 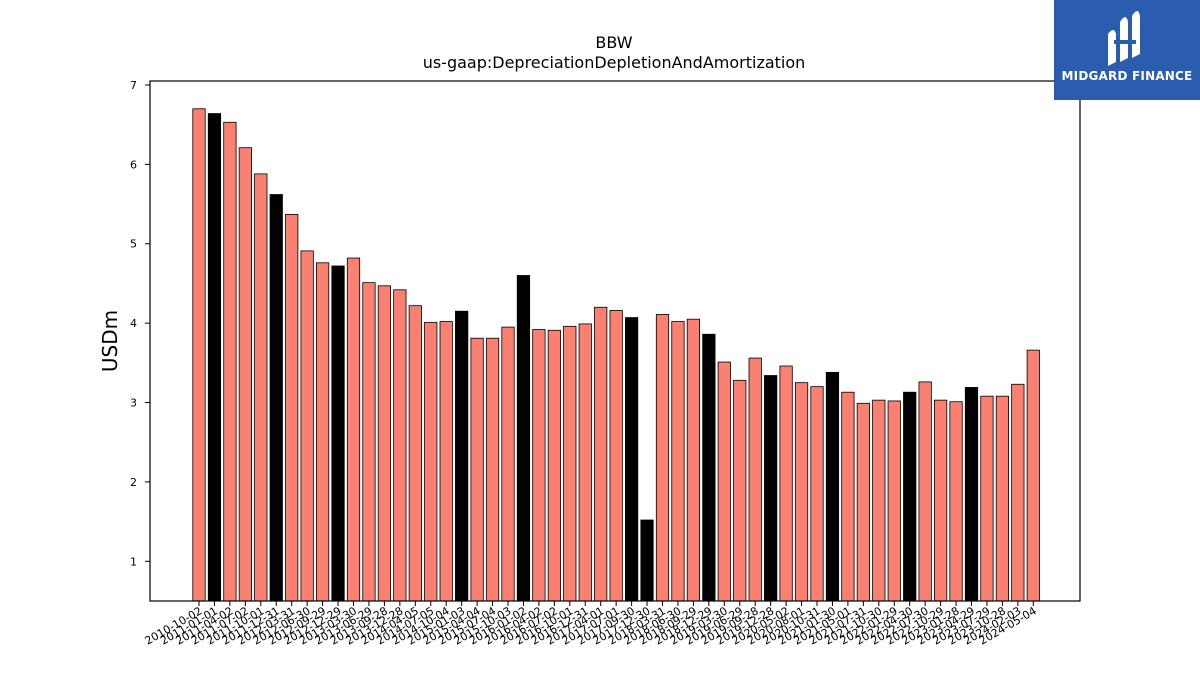 What do you see at coordinates (133, 403) in the screenshot?
I see `y-tick-label: 3` at bounding box center [133, 403].